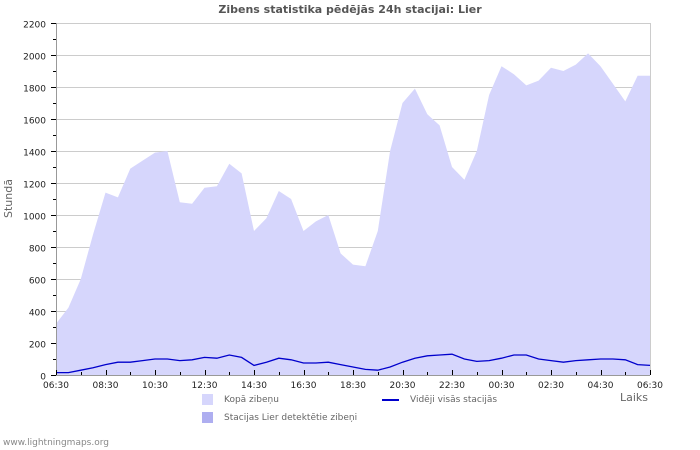 The image size is (700, 450). I want to click on footer-link: www.lightningmaps.org, so click(56, 443).